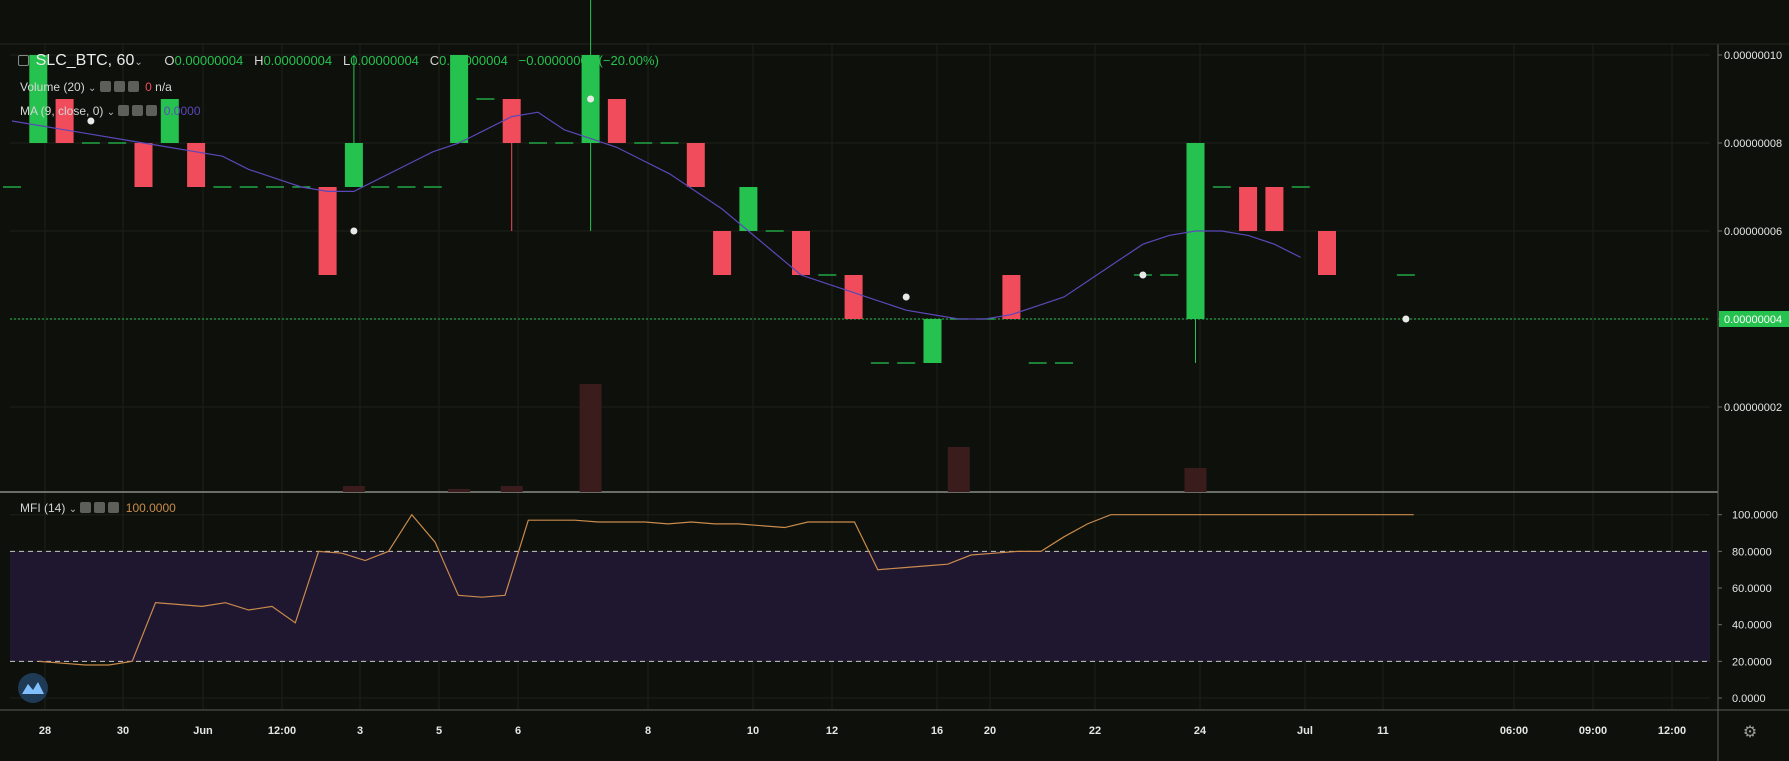  I want to click on mfi-band, so click(860, 606).